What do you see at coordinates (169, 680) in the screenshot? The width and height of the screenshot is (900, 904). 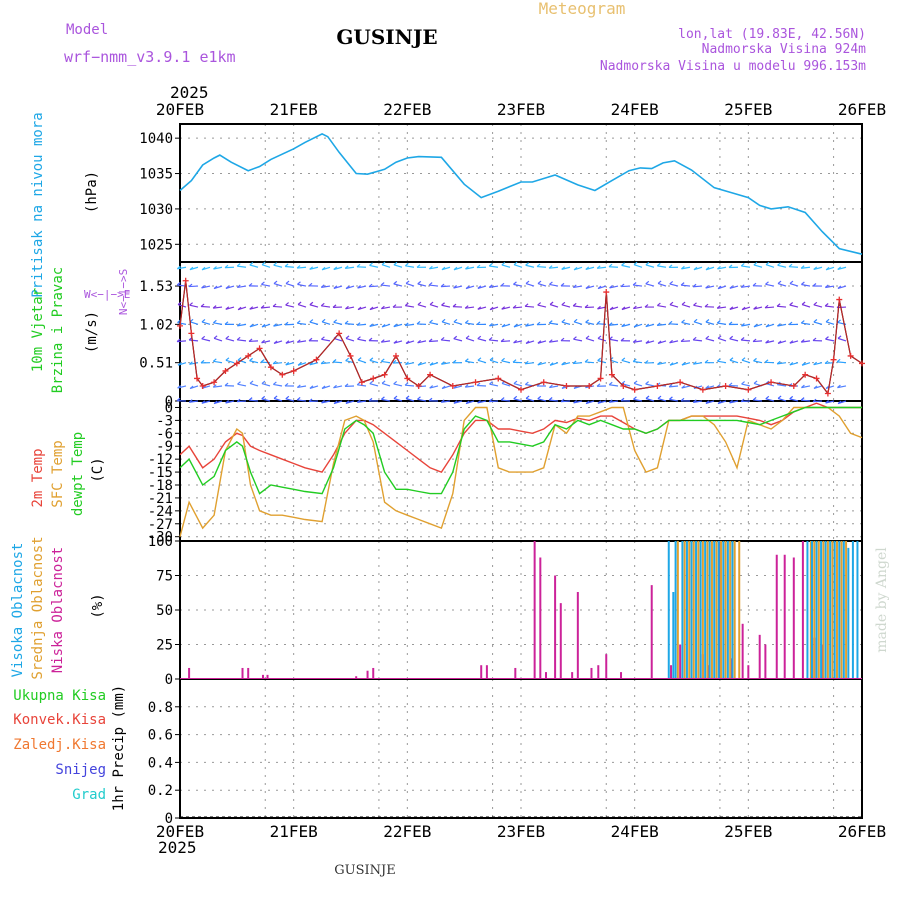 I see `y-tick-label: 0` at bounding box center [169, 680].